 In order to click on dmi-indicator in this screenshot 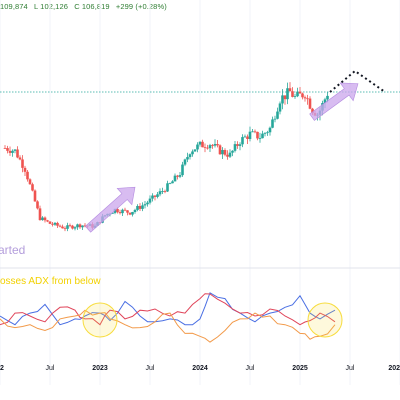, I will do `click(168, 317)`.